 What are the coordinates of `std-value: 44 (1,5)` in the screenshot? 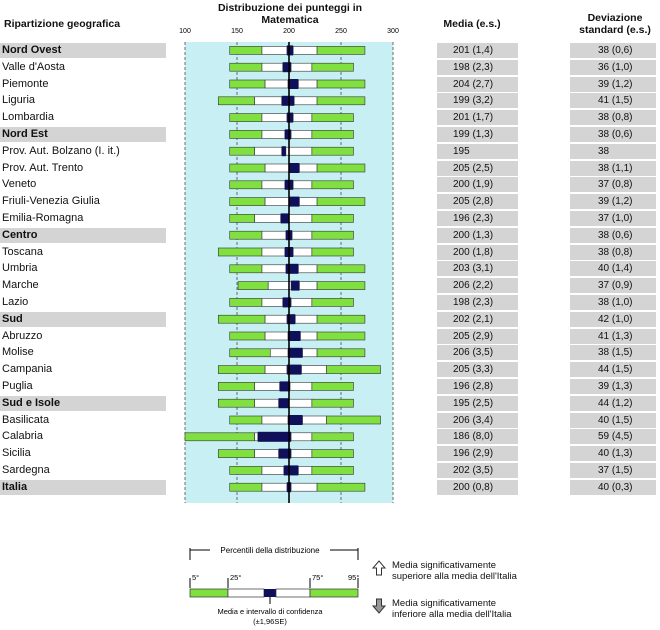 It's located at (615, 370).